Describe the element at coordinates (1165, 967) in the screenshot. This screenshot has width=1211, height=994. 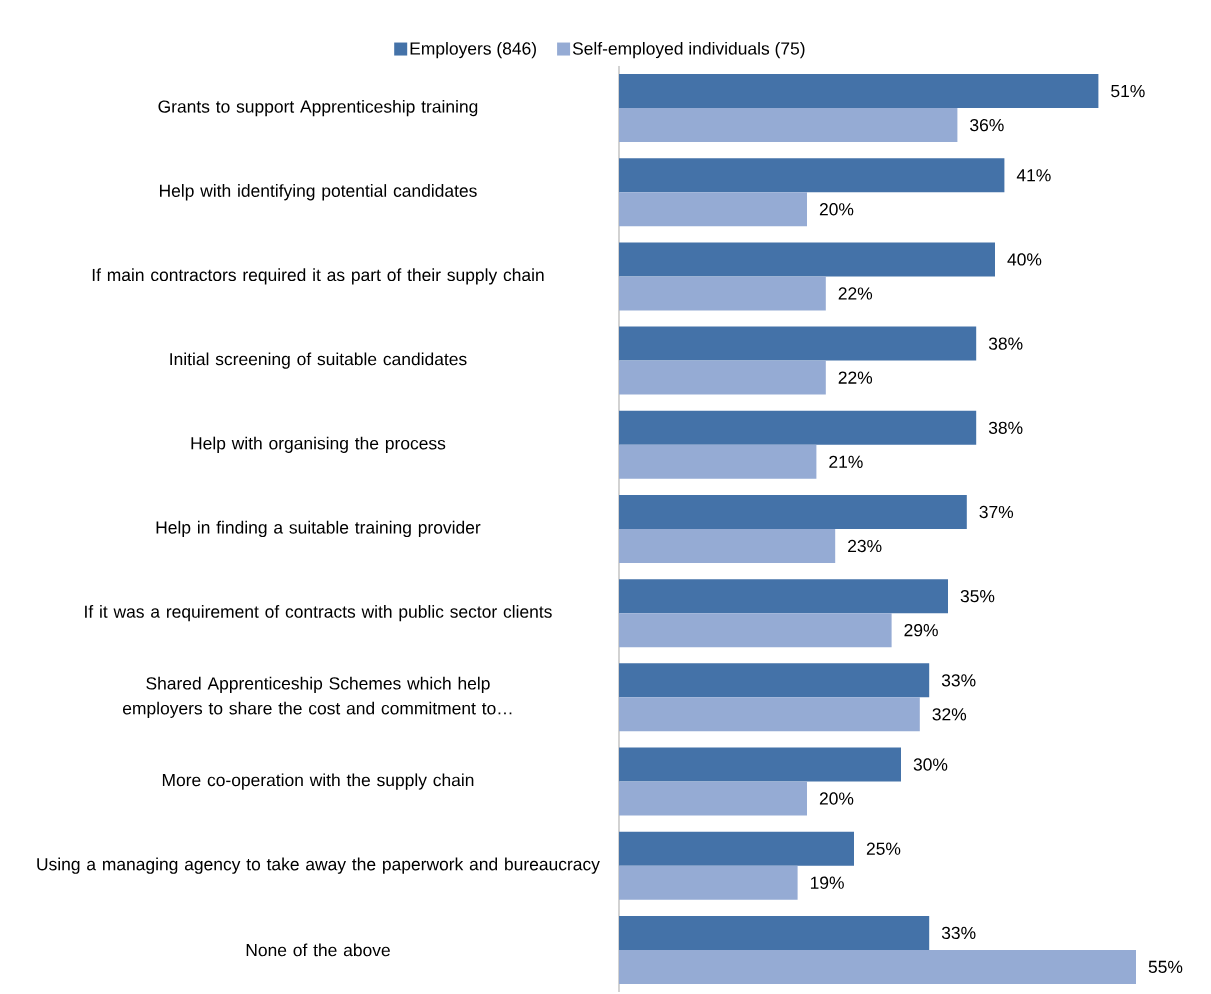
I see `data-label: 55%` at that location.